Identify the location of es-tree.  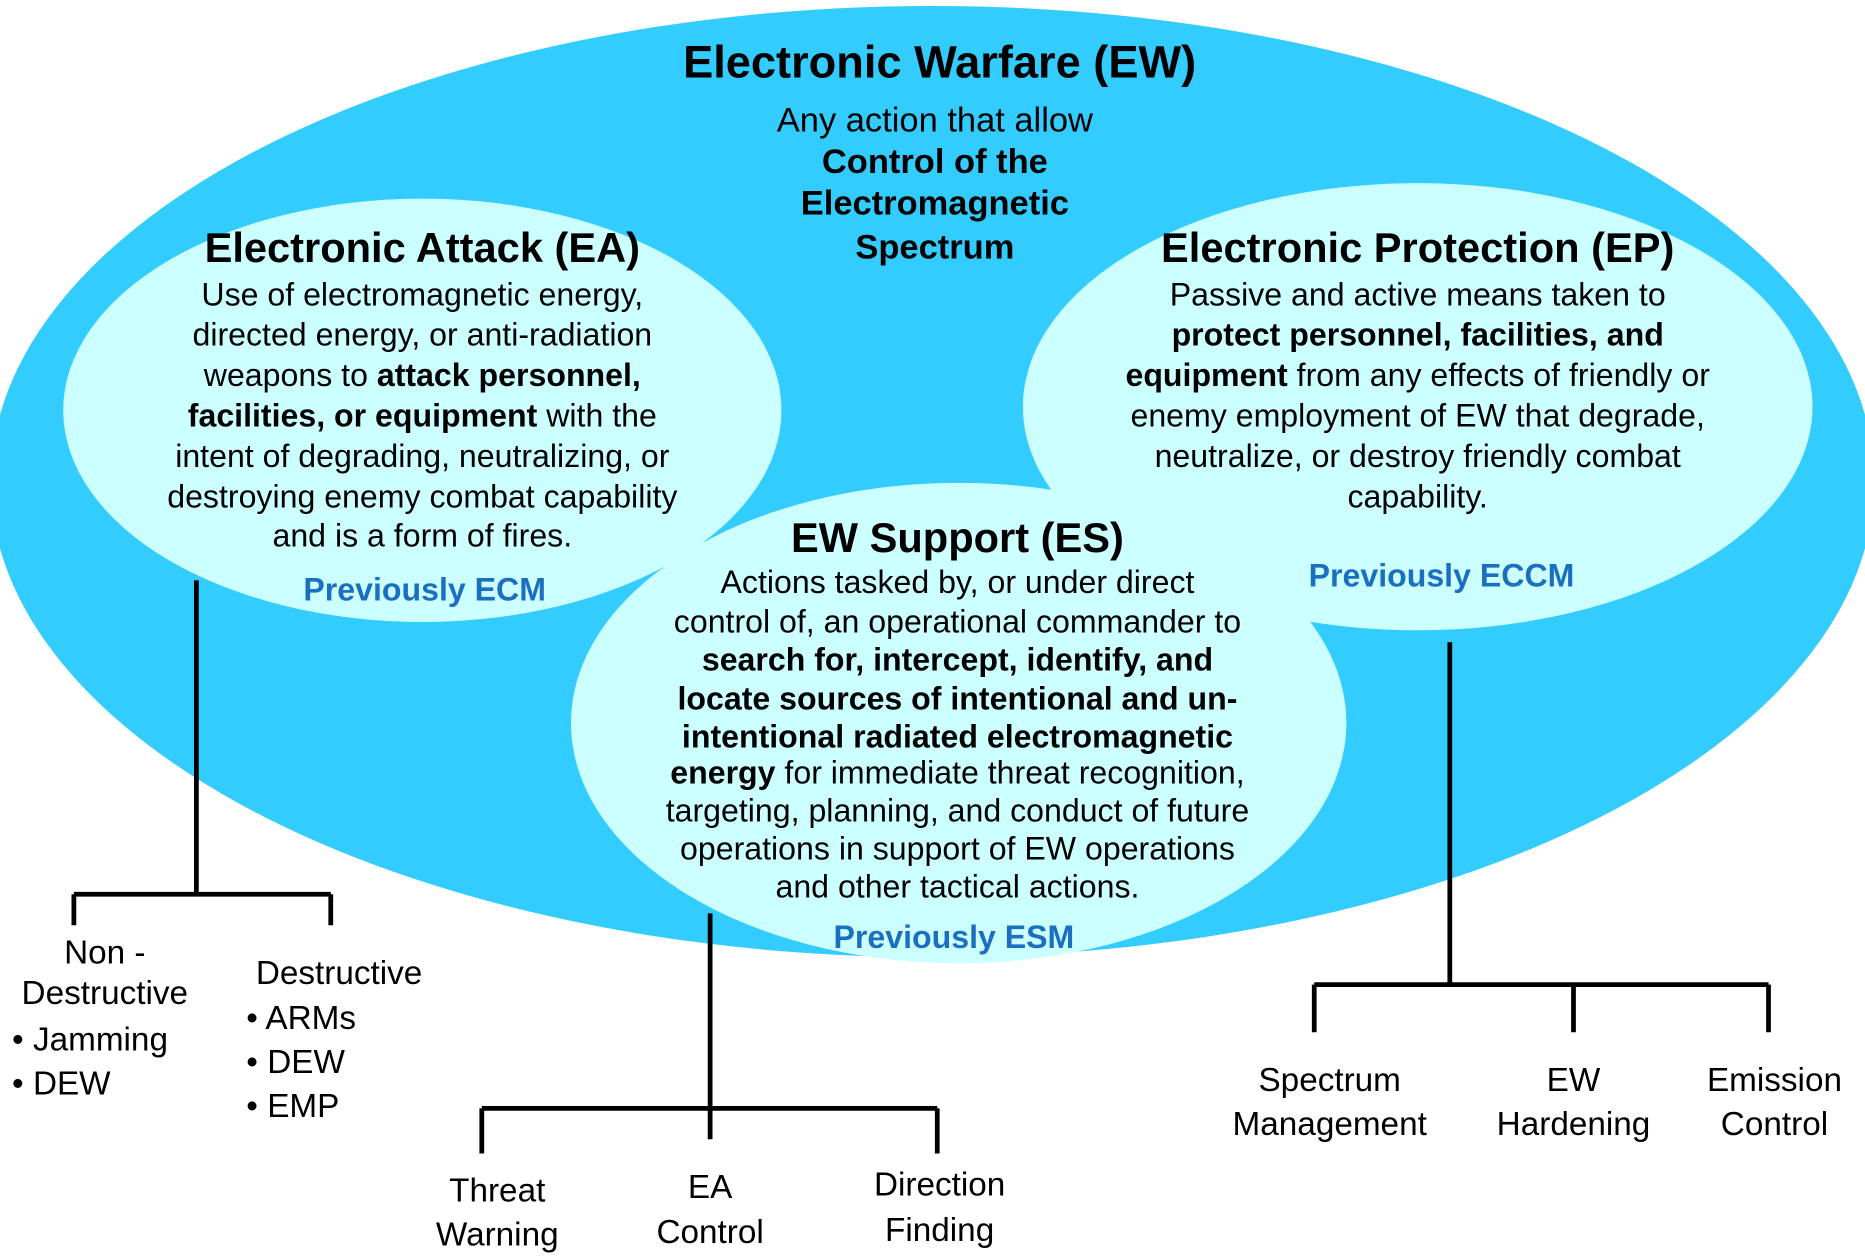
(709, 1033).